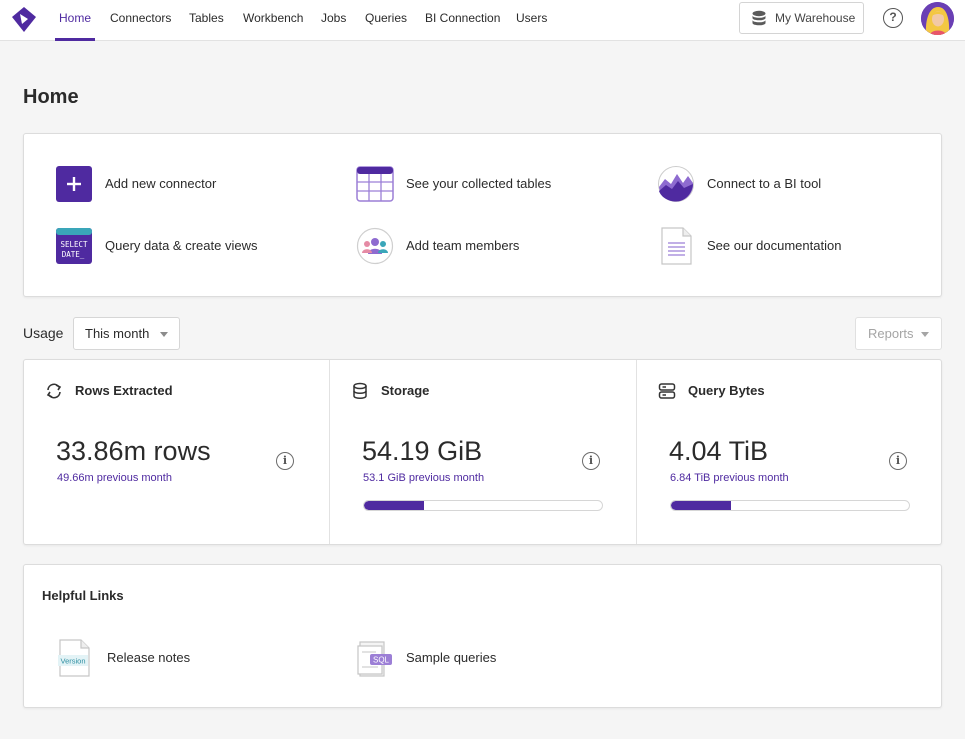 This screenshot has height=739, width=965. I want to click on quick-action-query-data: SELECT DATE_ Query data & create views, so click(170, 246).